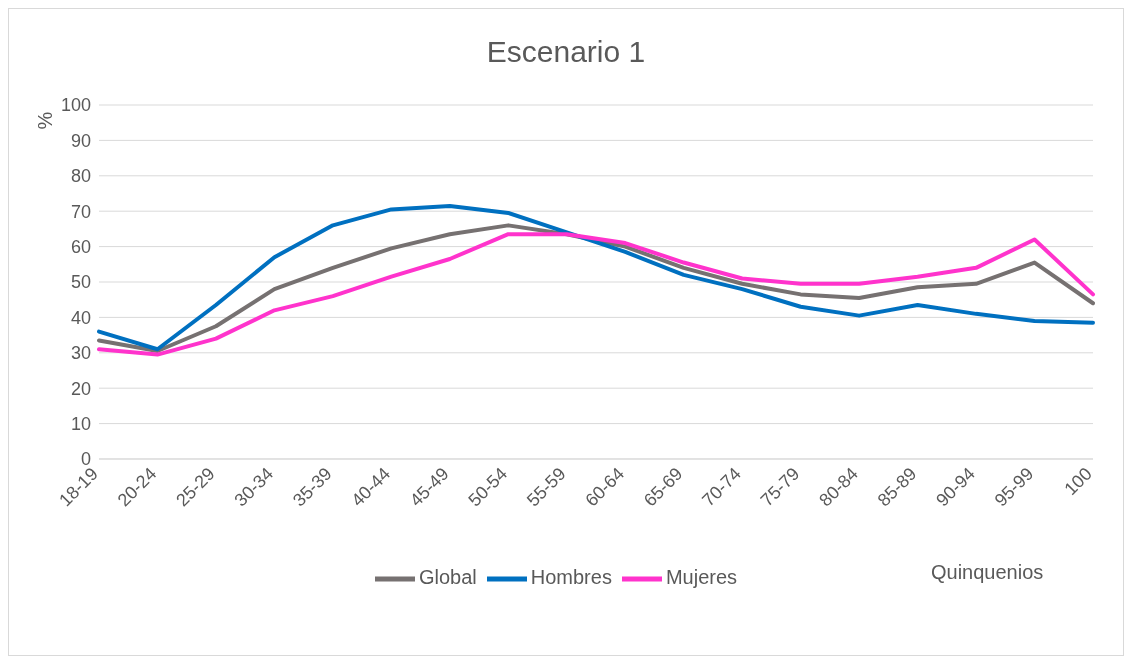 This screenshot has height=664, width=1132. I want to click on y-tick-label: 10, so click(80, 423).